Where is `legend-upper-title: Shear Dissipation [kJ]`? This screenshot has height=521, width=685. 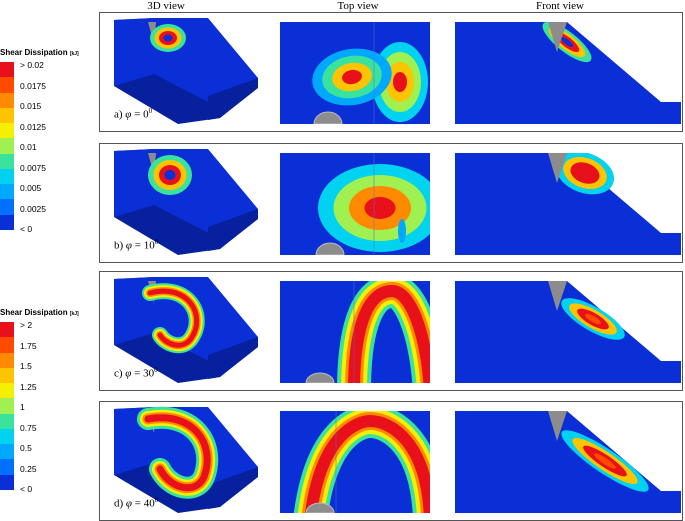 legend-upper-title: Shear Dissipation [kJ] is located at coordinates (39, 52).